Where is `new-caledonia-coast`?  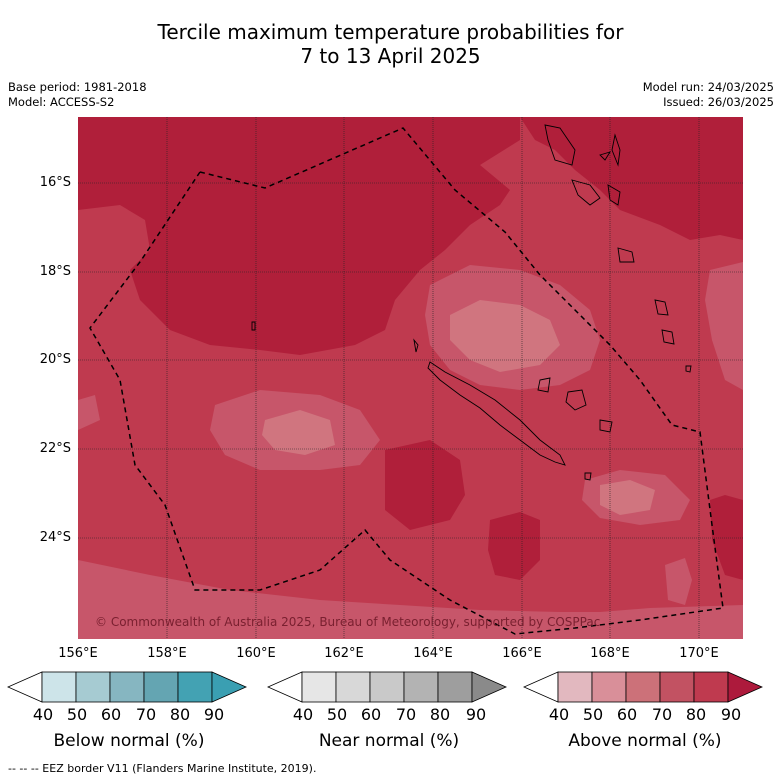 new-caledonia-coast is located at coordinates (496, 413).